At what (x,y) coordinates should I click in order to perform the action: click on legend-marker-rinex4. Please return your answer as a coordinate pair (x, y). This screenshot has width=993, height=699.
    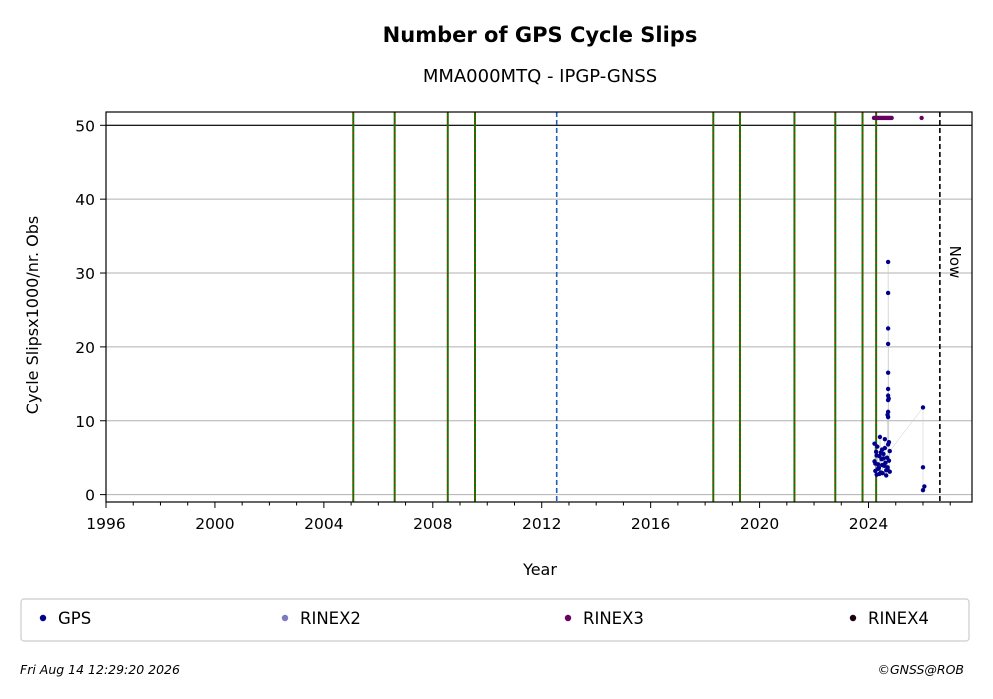
    Looking at the image, I should click on (853, 618).